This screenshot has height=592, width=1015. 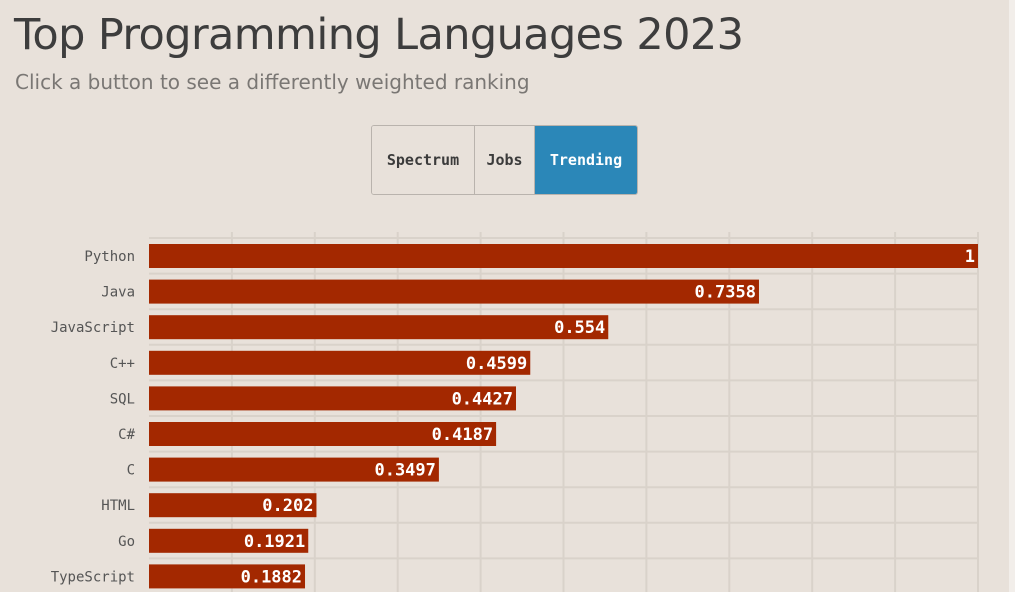 What do you see at coordinates (970, 257) in the screenshot?
I see `value-label: 1` at bounding box center [970, 257].